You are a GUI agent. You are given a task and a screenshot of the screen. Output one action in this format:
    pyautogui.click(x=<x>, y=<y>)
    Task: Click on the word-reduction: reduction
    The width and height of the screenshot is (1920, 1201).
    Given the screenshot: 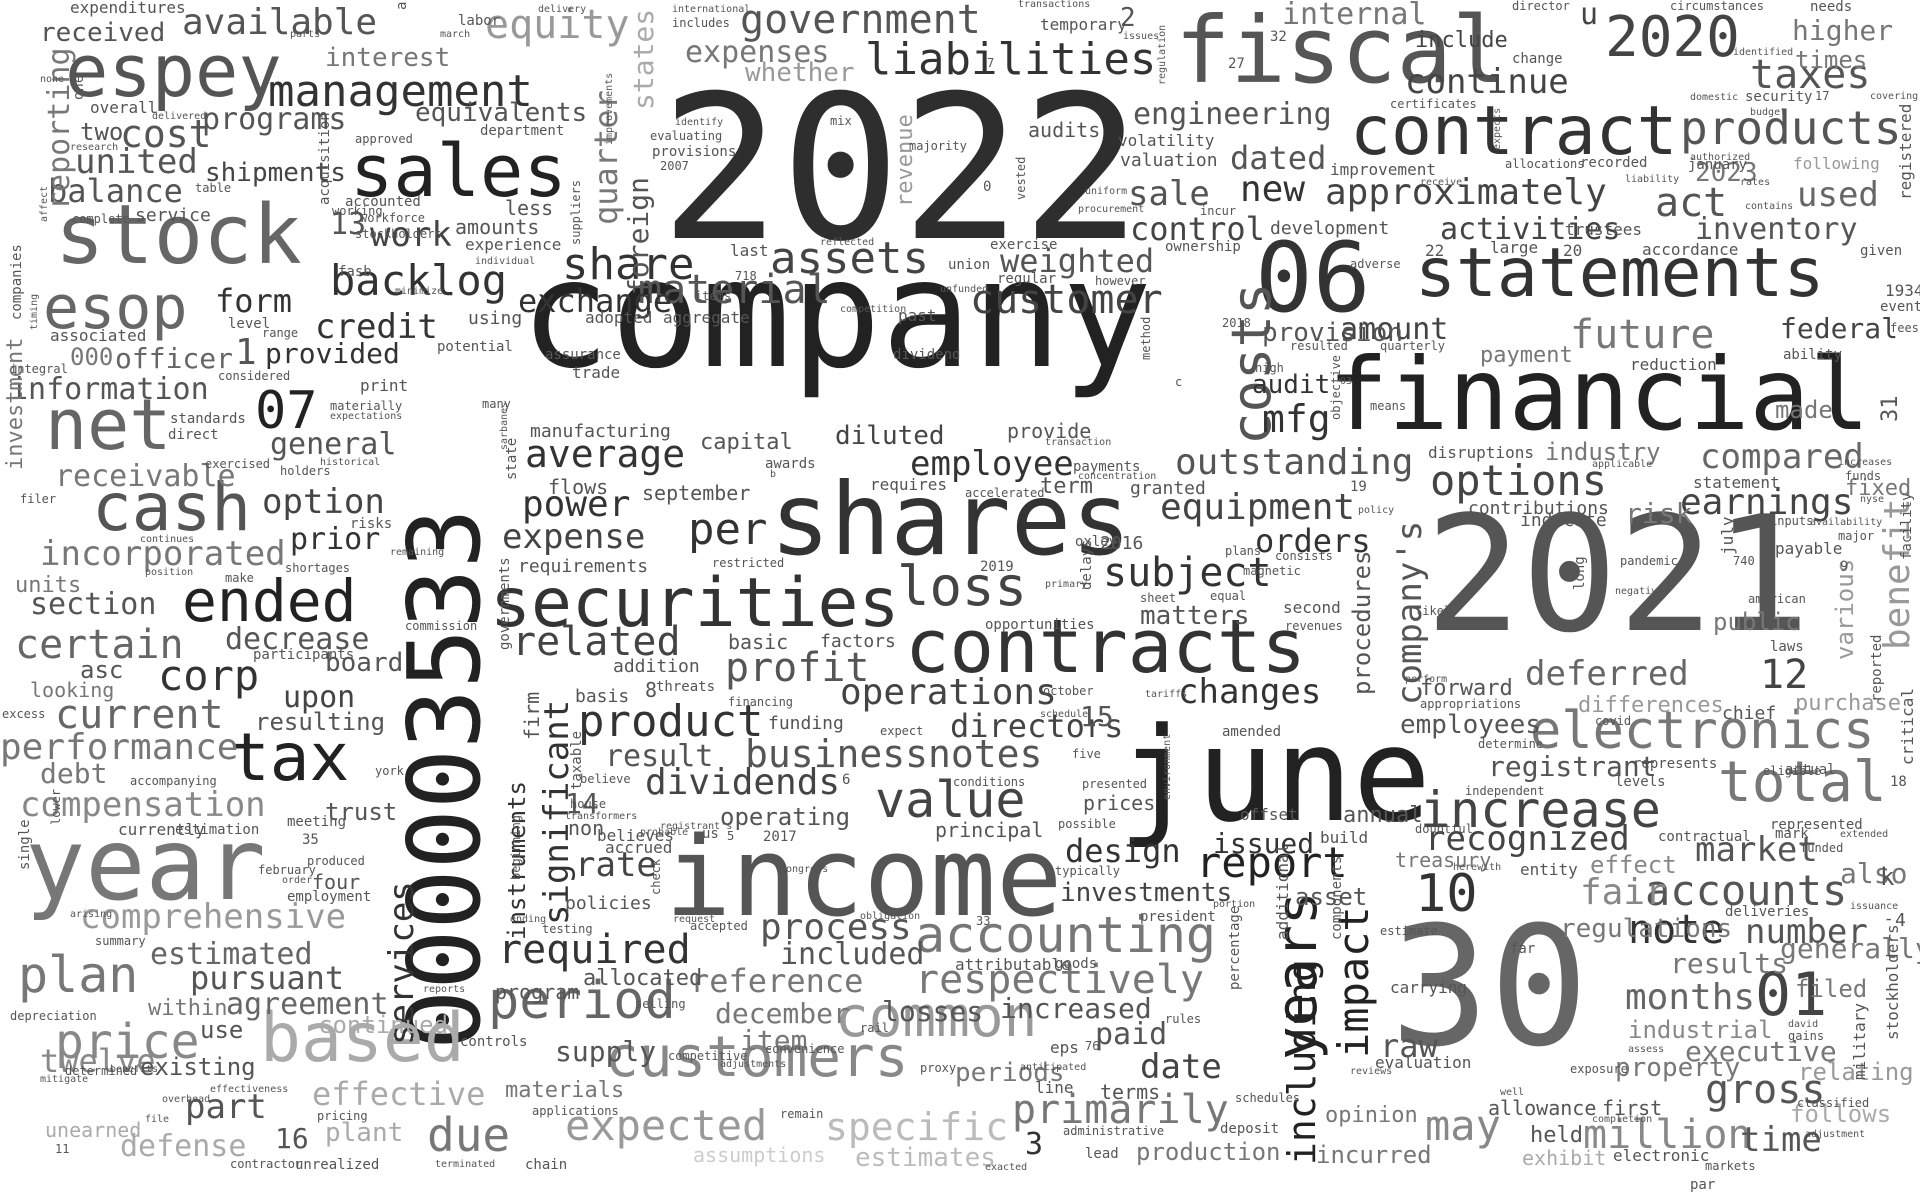 What is the action you would take?
    pyautogui.click(x=1673, y=364)
    